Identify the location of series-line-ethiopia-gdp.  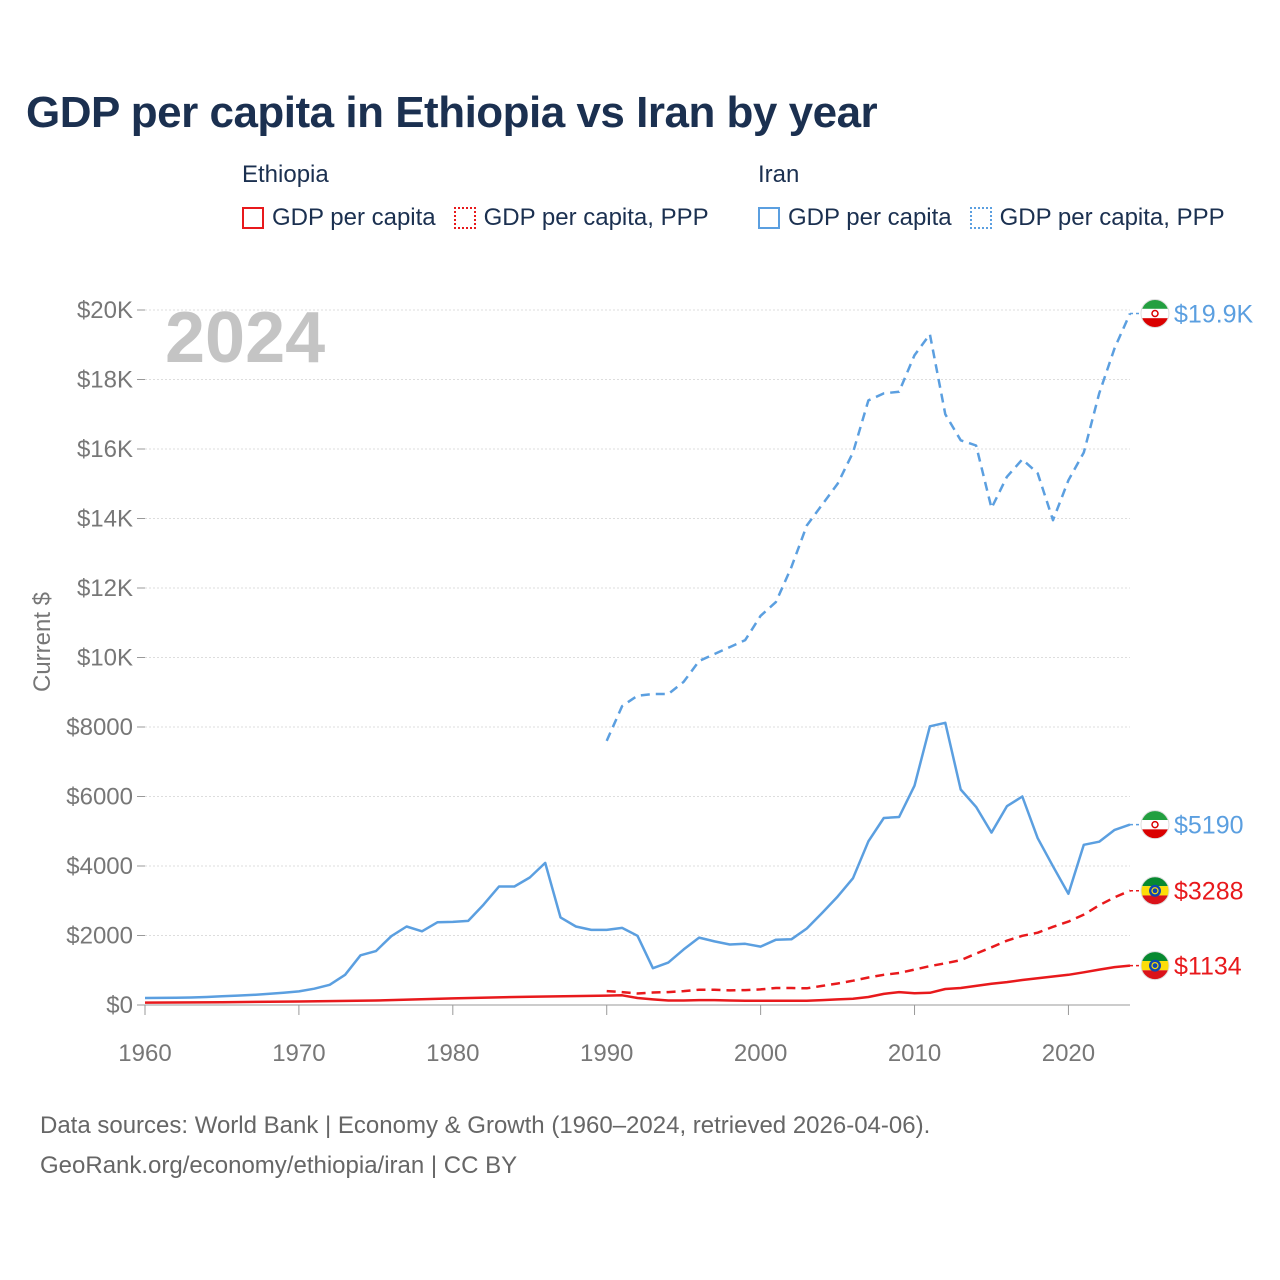
(637, 984).